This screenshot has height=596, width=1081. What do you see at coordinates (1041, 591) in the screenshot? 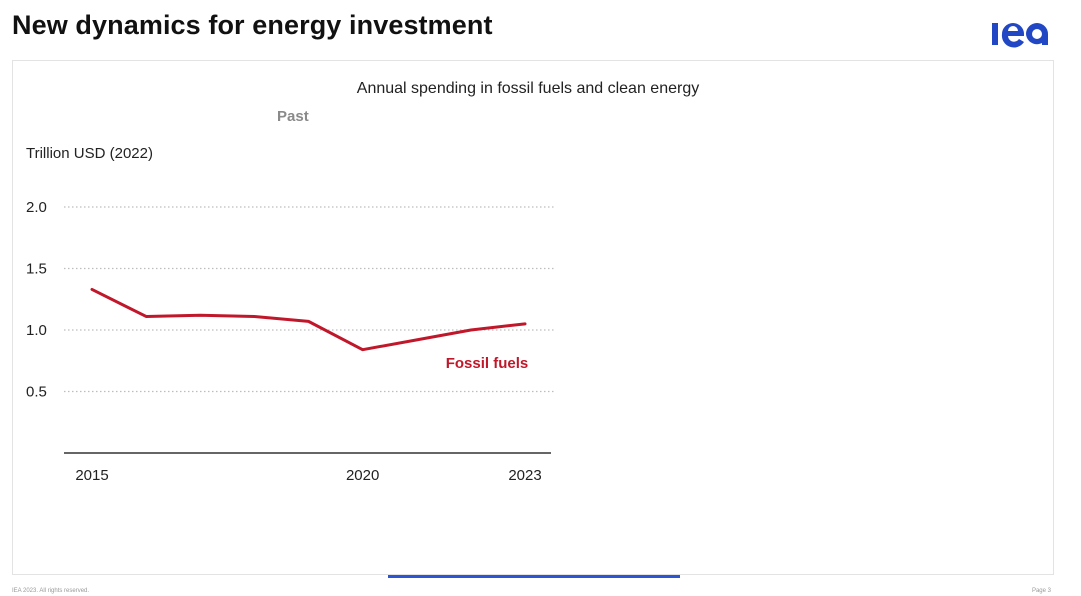
I see `footer-page-number: Page 3` at bounding box center [1041, 591].